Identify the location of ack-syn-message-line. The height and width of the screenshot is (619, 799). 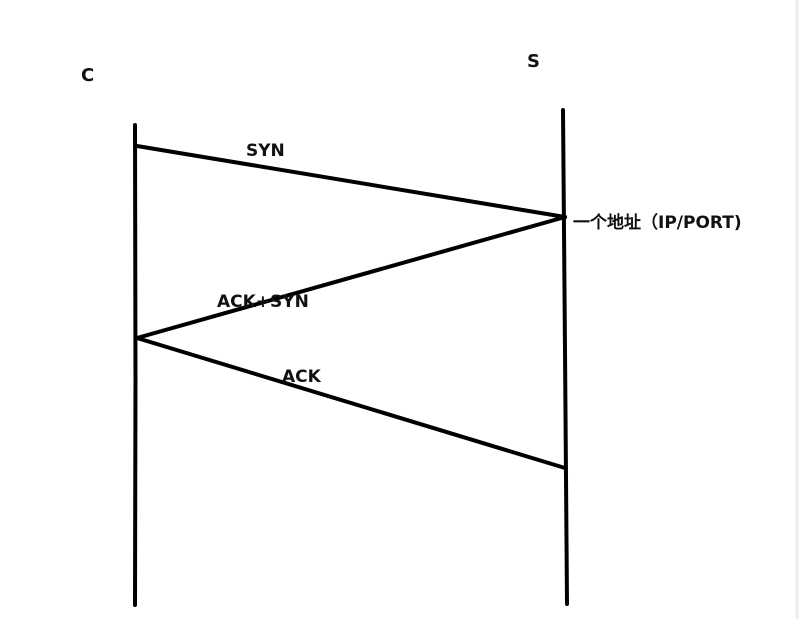
(351, 277).